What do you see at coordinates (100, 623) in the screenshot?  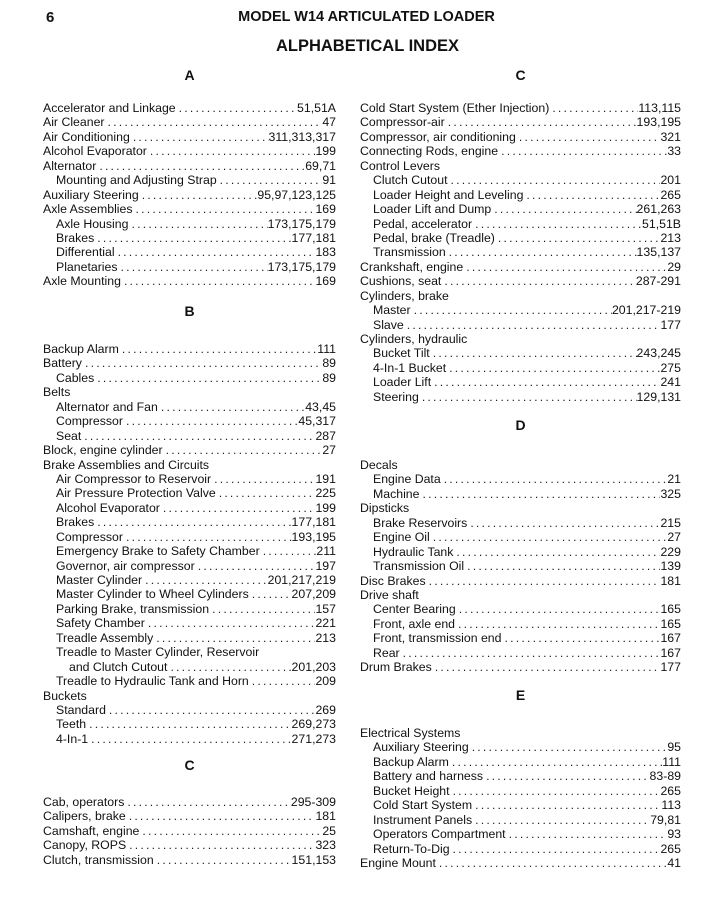 I see `entry-label: Safety Chamber` at bounding box center [100, 623].